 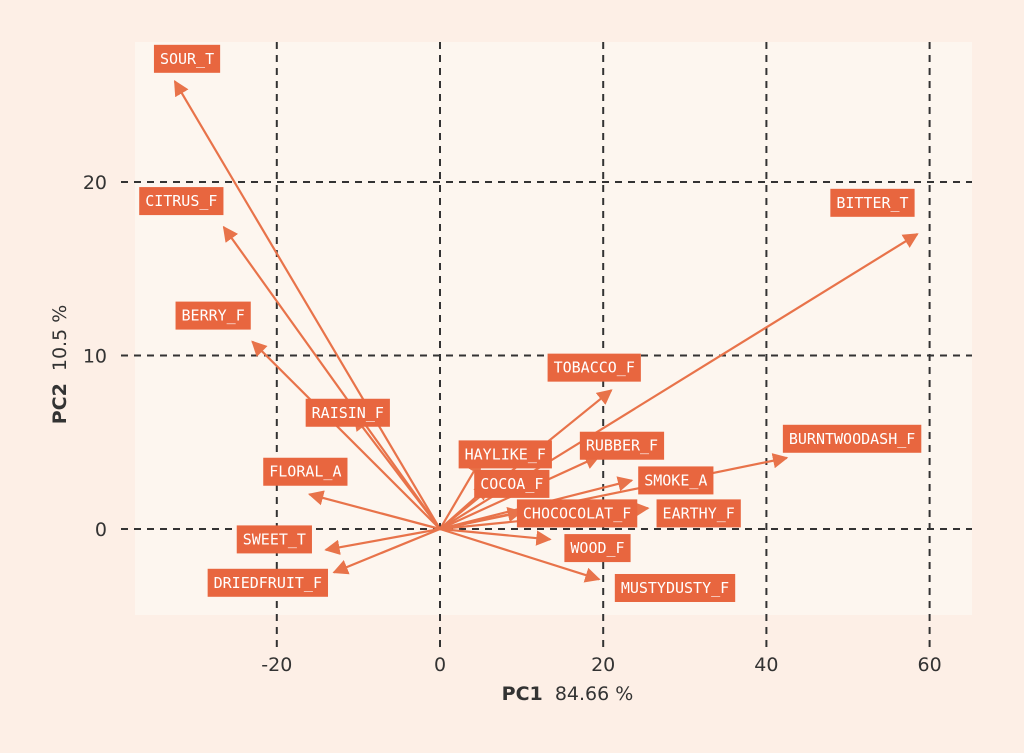 What do you see at coordinates (930, 665) in the screenshot?
I see `x-tick-label: 60` at bounding box center [930, 665].